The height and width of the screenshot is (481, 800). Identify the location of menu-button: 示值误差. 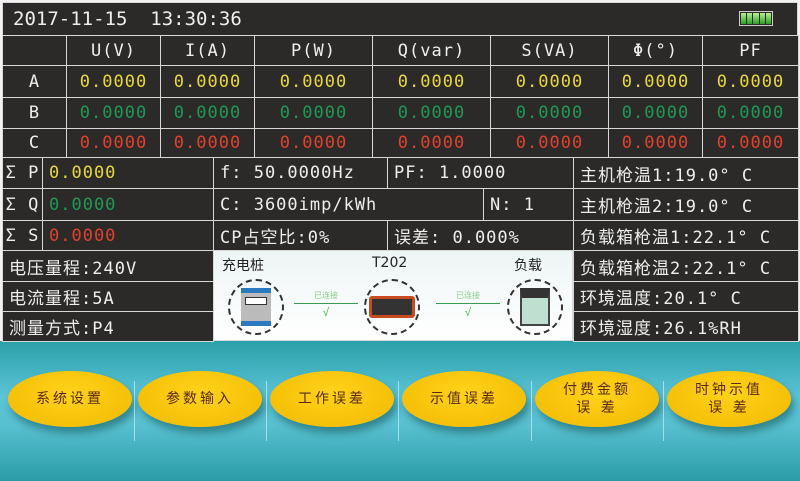
(464, 399).